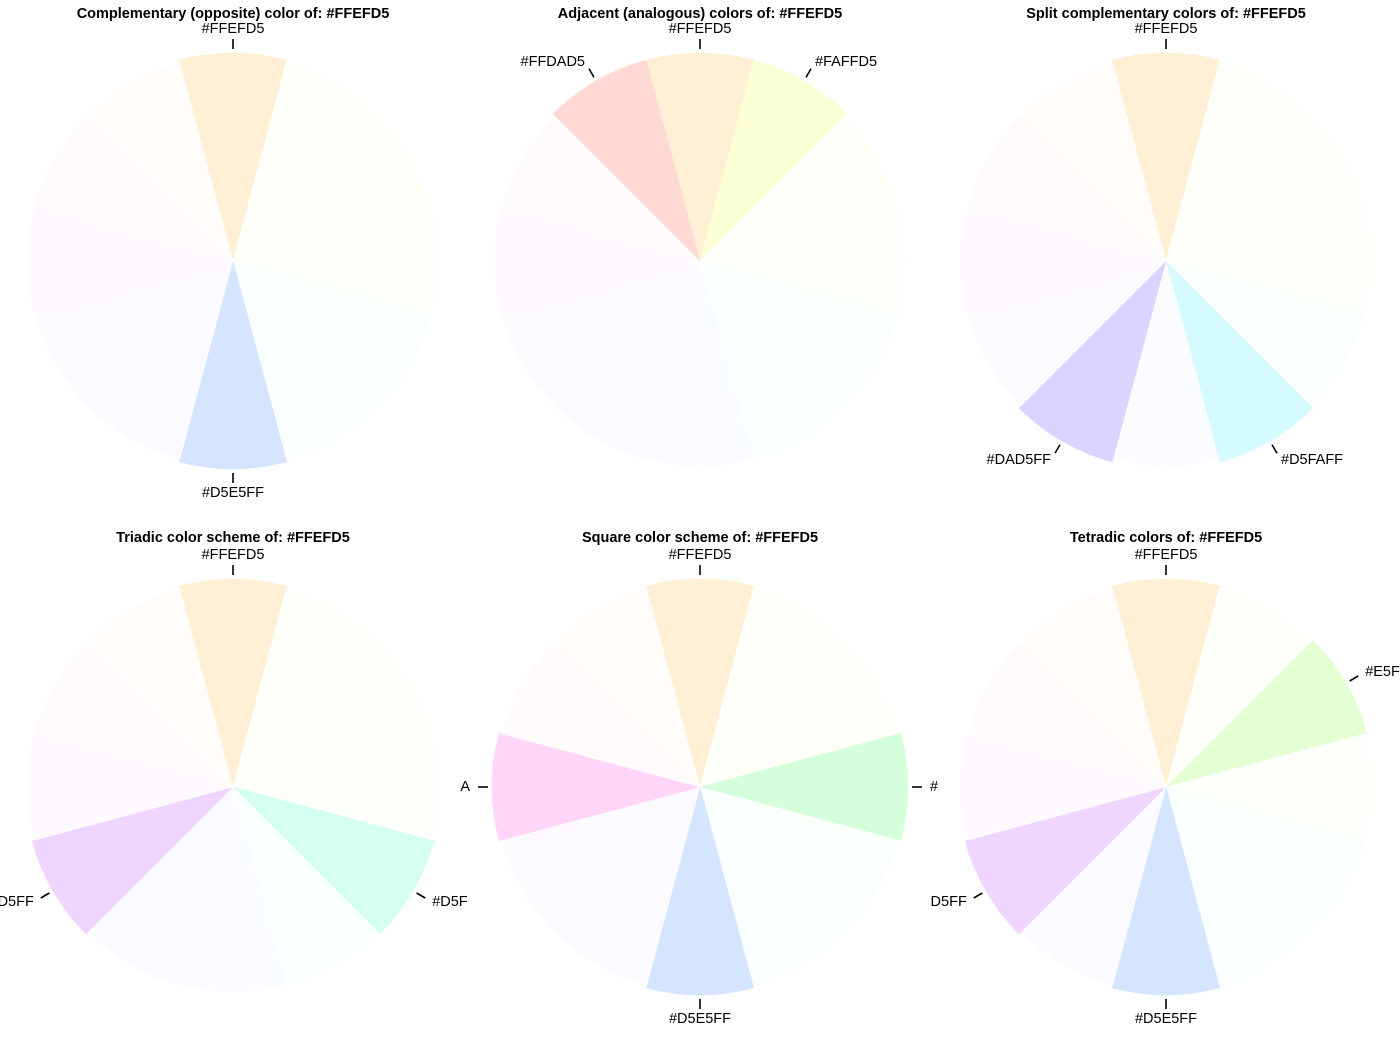  What do you see at coordinates (17, 902) in the screenshot?
I see `slice-label: D5FF` at bounding box center [17, 902].